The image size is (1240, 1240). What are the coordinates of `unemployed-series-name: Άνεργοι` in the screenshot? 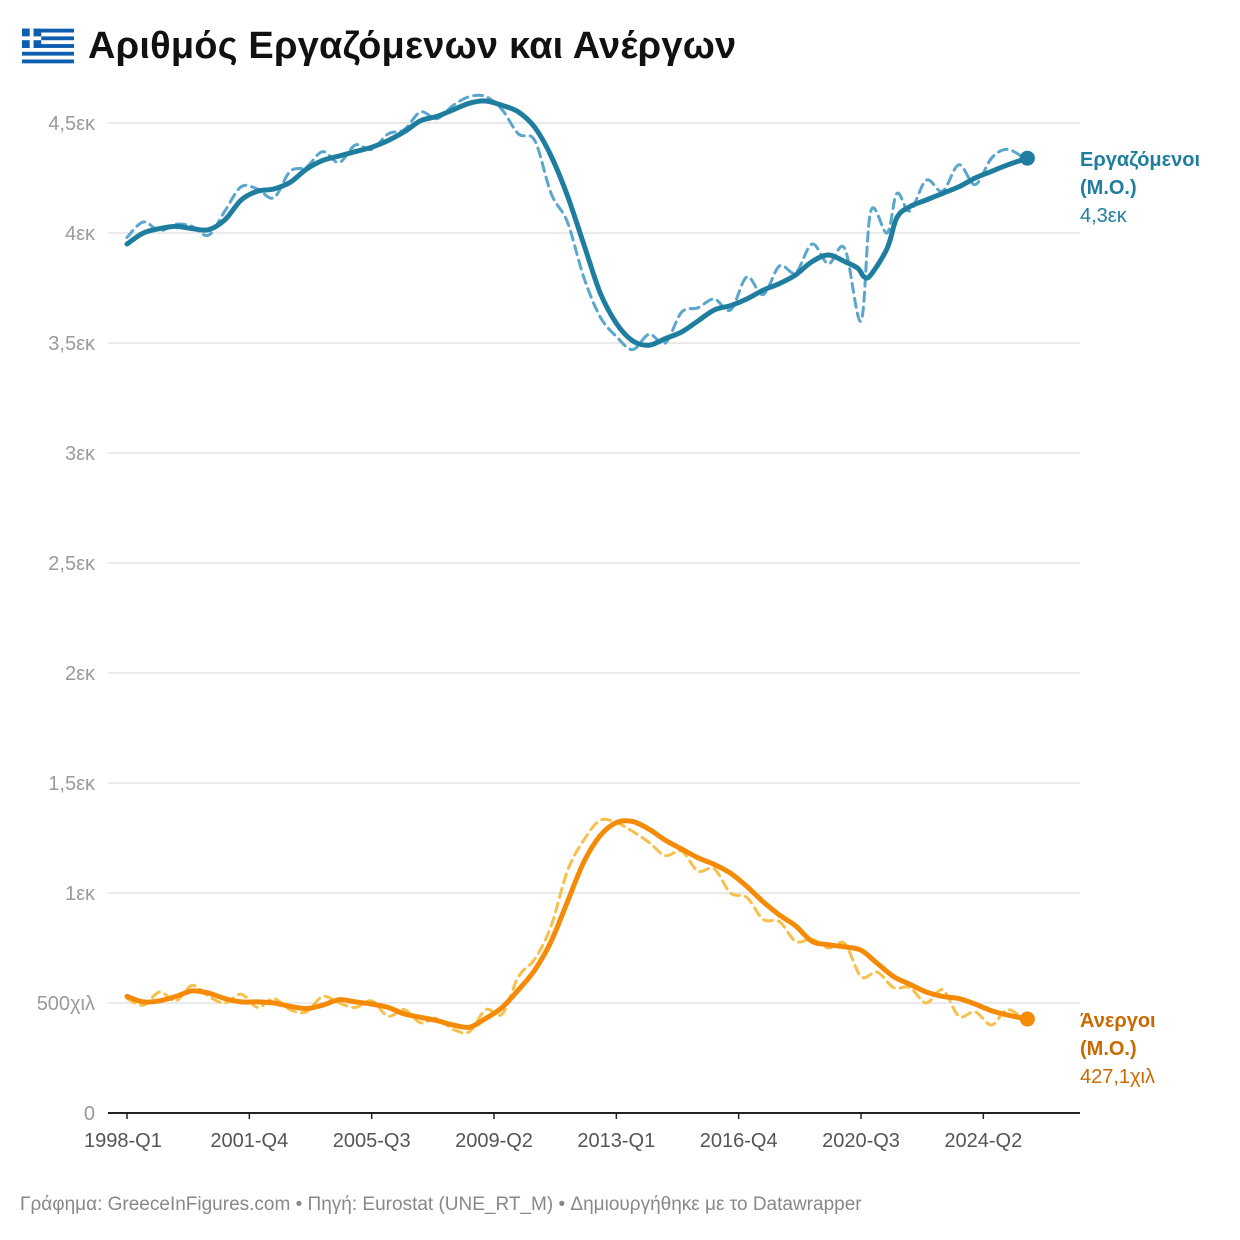 It's located at (1118, 1021).